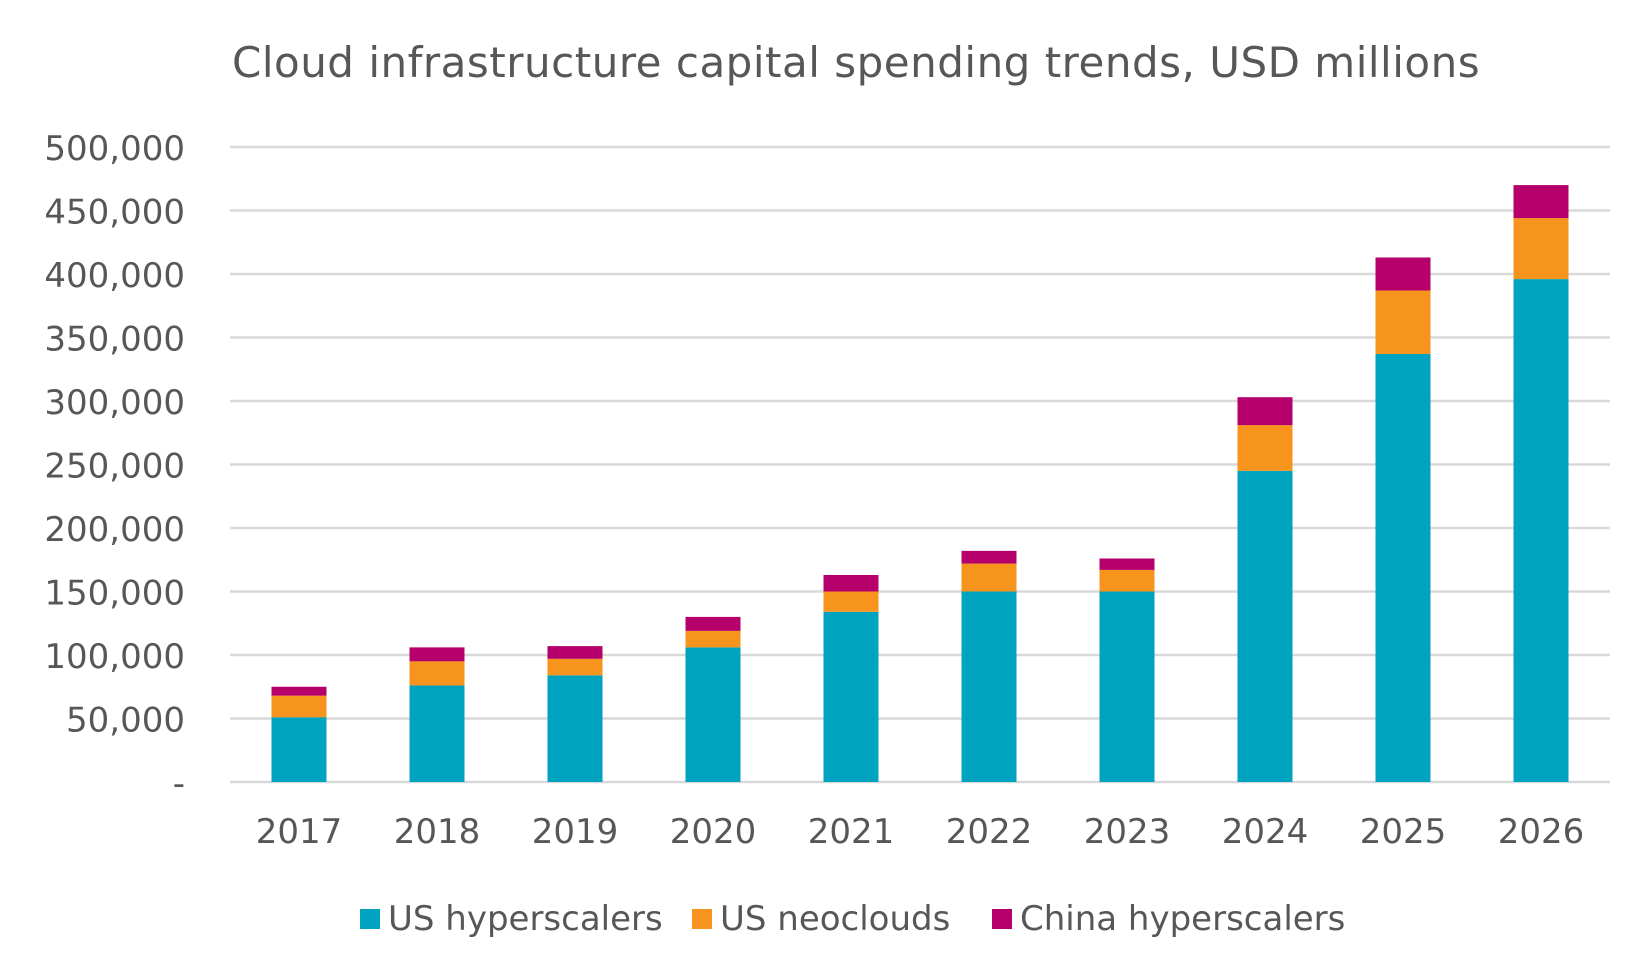 The width and height of the screenshot is (1650, 978). I want to click on y-tick-label: 200,000, so click(114, 530).